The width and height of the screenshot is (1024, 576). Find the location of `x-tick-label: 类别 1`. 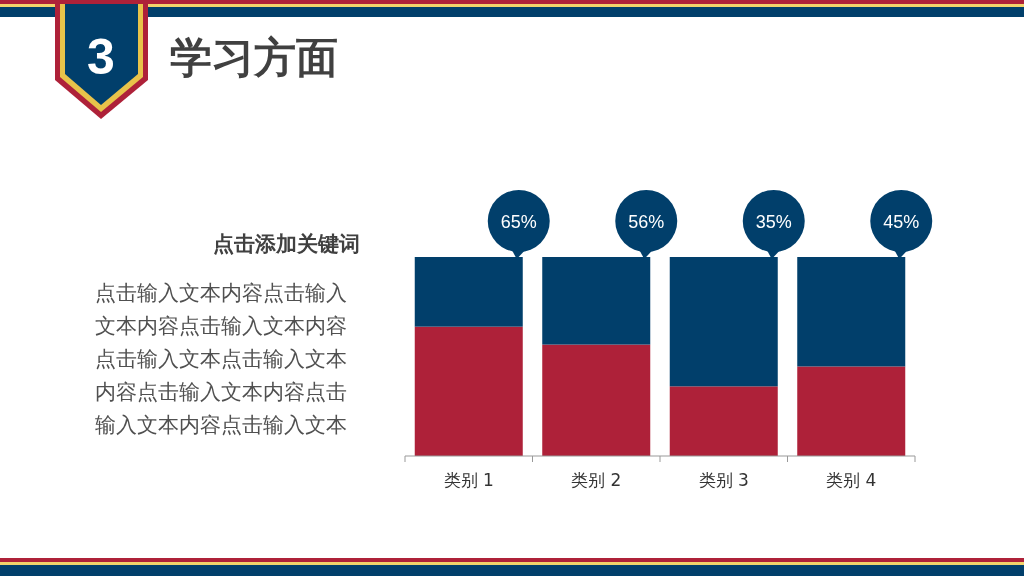

x-tick-label: 类别 1 is located at coordinates (468, 480).